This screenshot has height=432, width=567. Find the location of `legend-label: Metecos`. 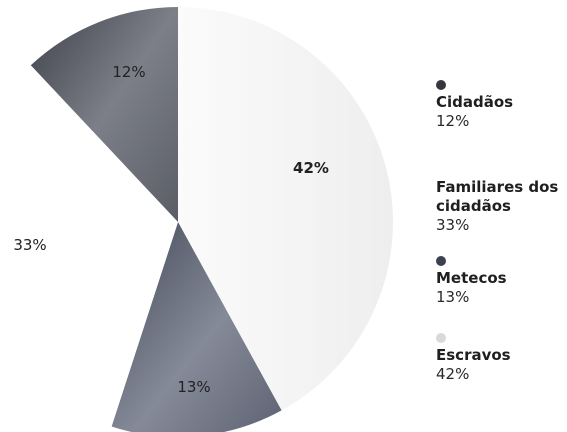

legend-label: Metecos is located at coordinates (471, 278).